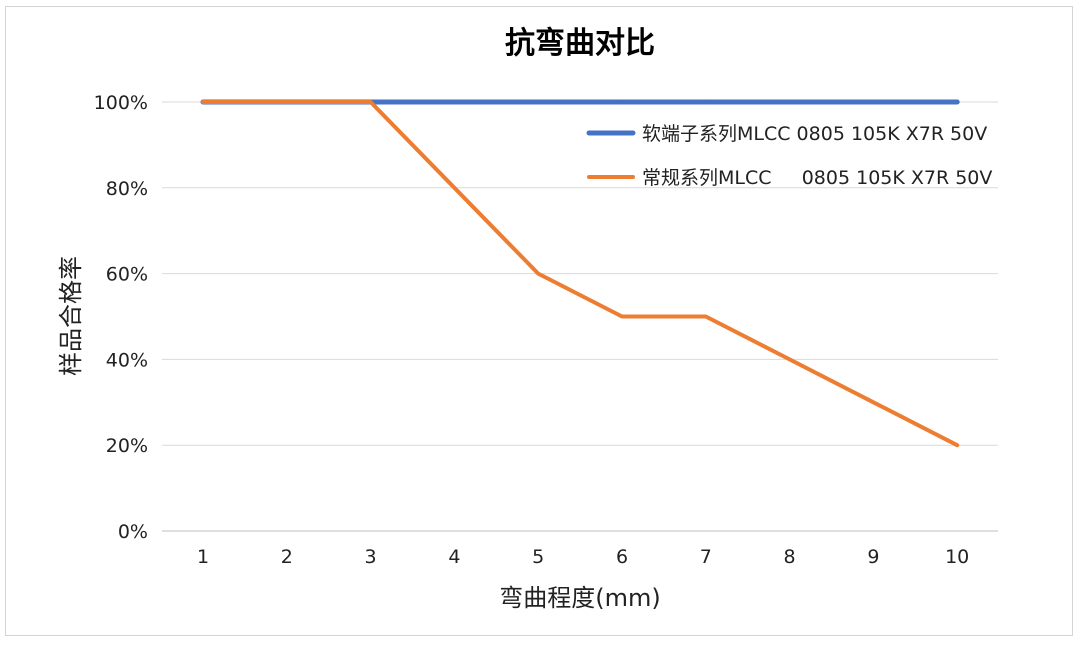 This screenshot has width=1080, height=648. What do you see at coordinates (454, 557) in the screenshot?
I see `x-tick-label: 4` at bounding box center [454, 557].